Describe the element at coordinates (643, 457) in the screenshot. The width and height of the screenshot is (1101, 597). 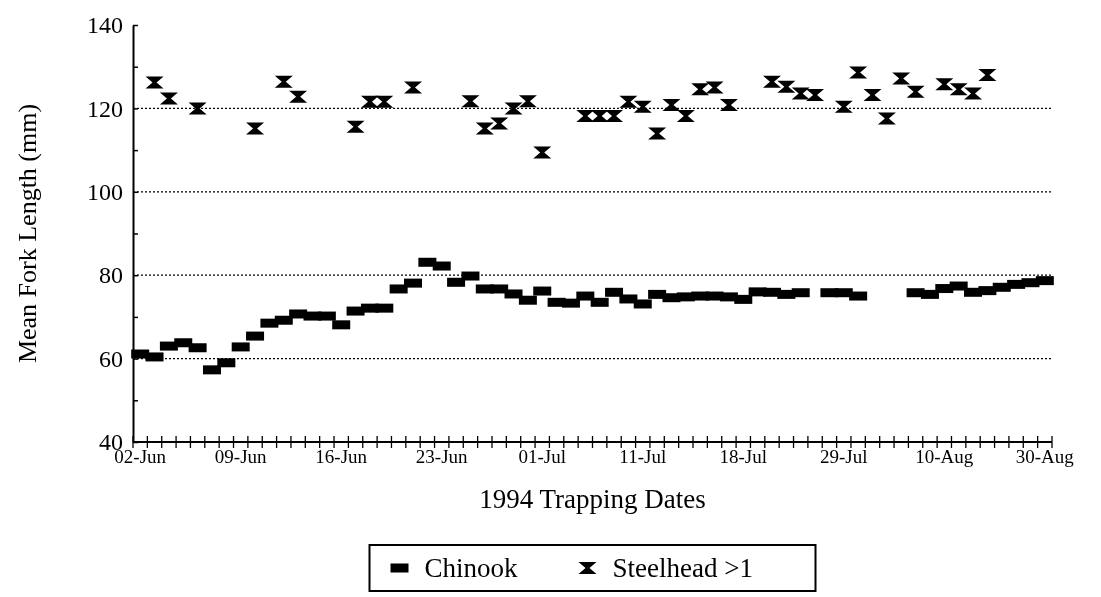
I see `x-tick-label: 11-Jul` at that location.